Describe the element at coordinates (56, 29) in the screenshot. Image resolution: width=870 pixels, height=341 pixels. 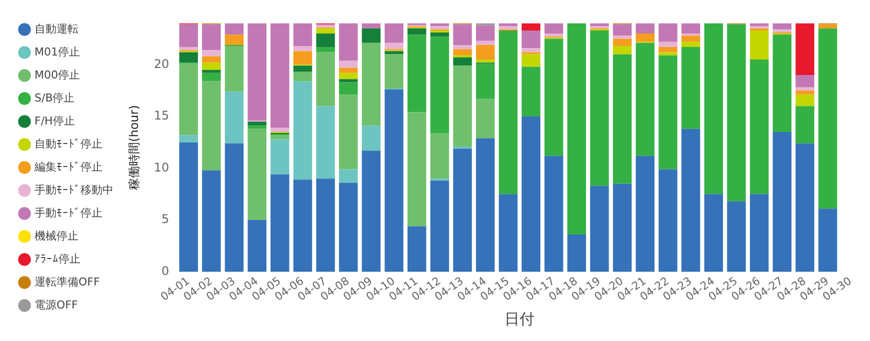
I see `legend-label: 自動運転` at that location.